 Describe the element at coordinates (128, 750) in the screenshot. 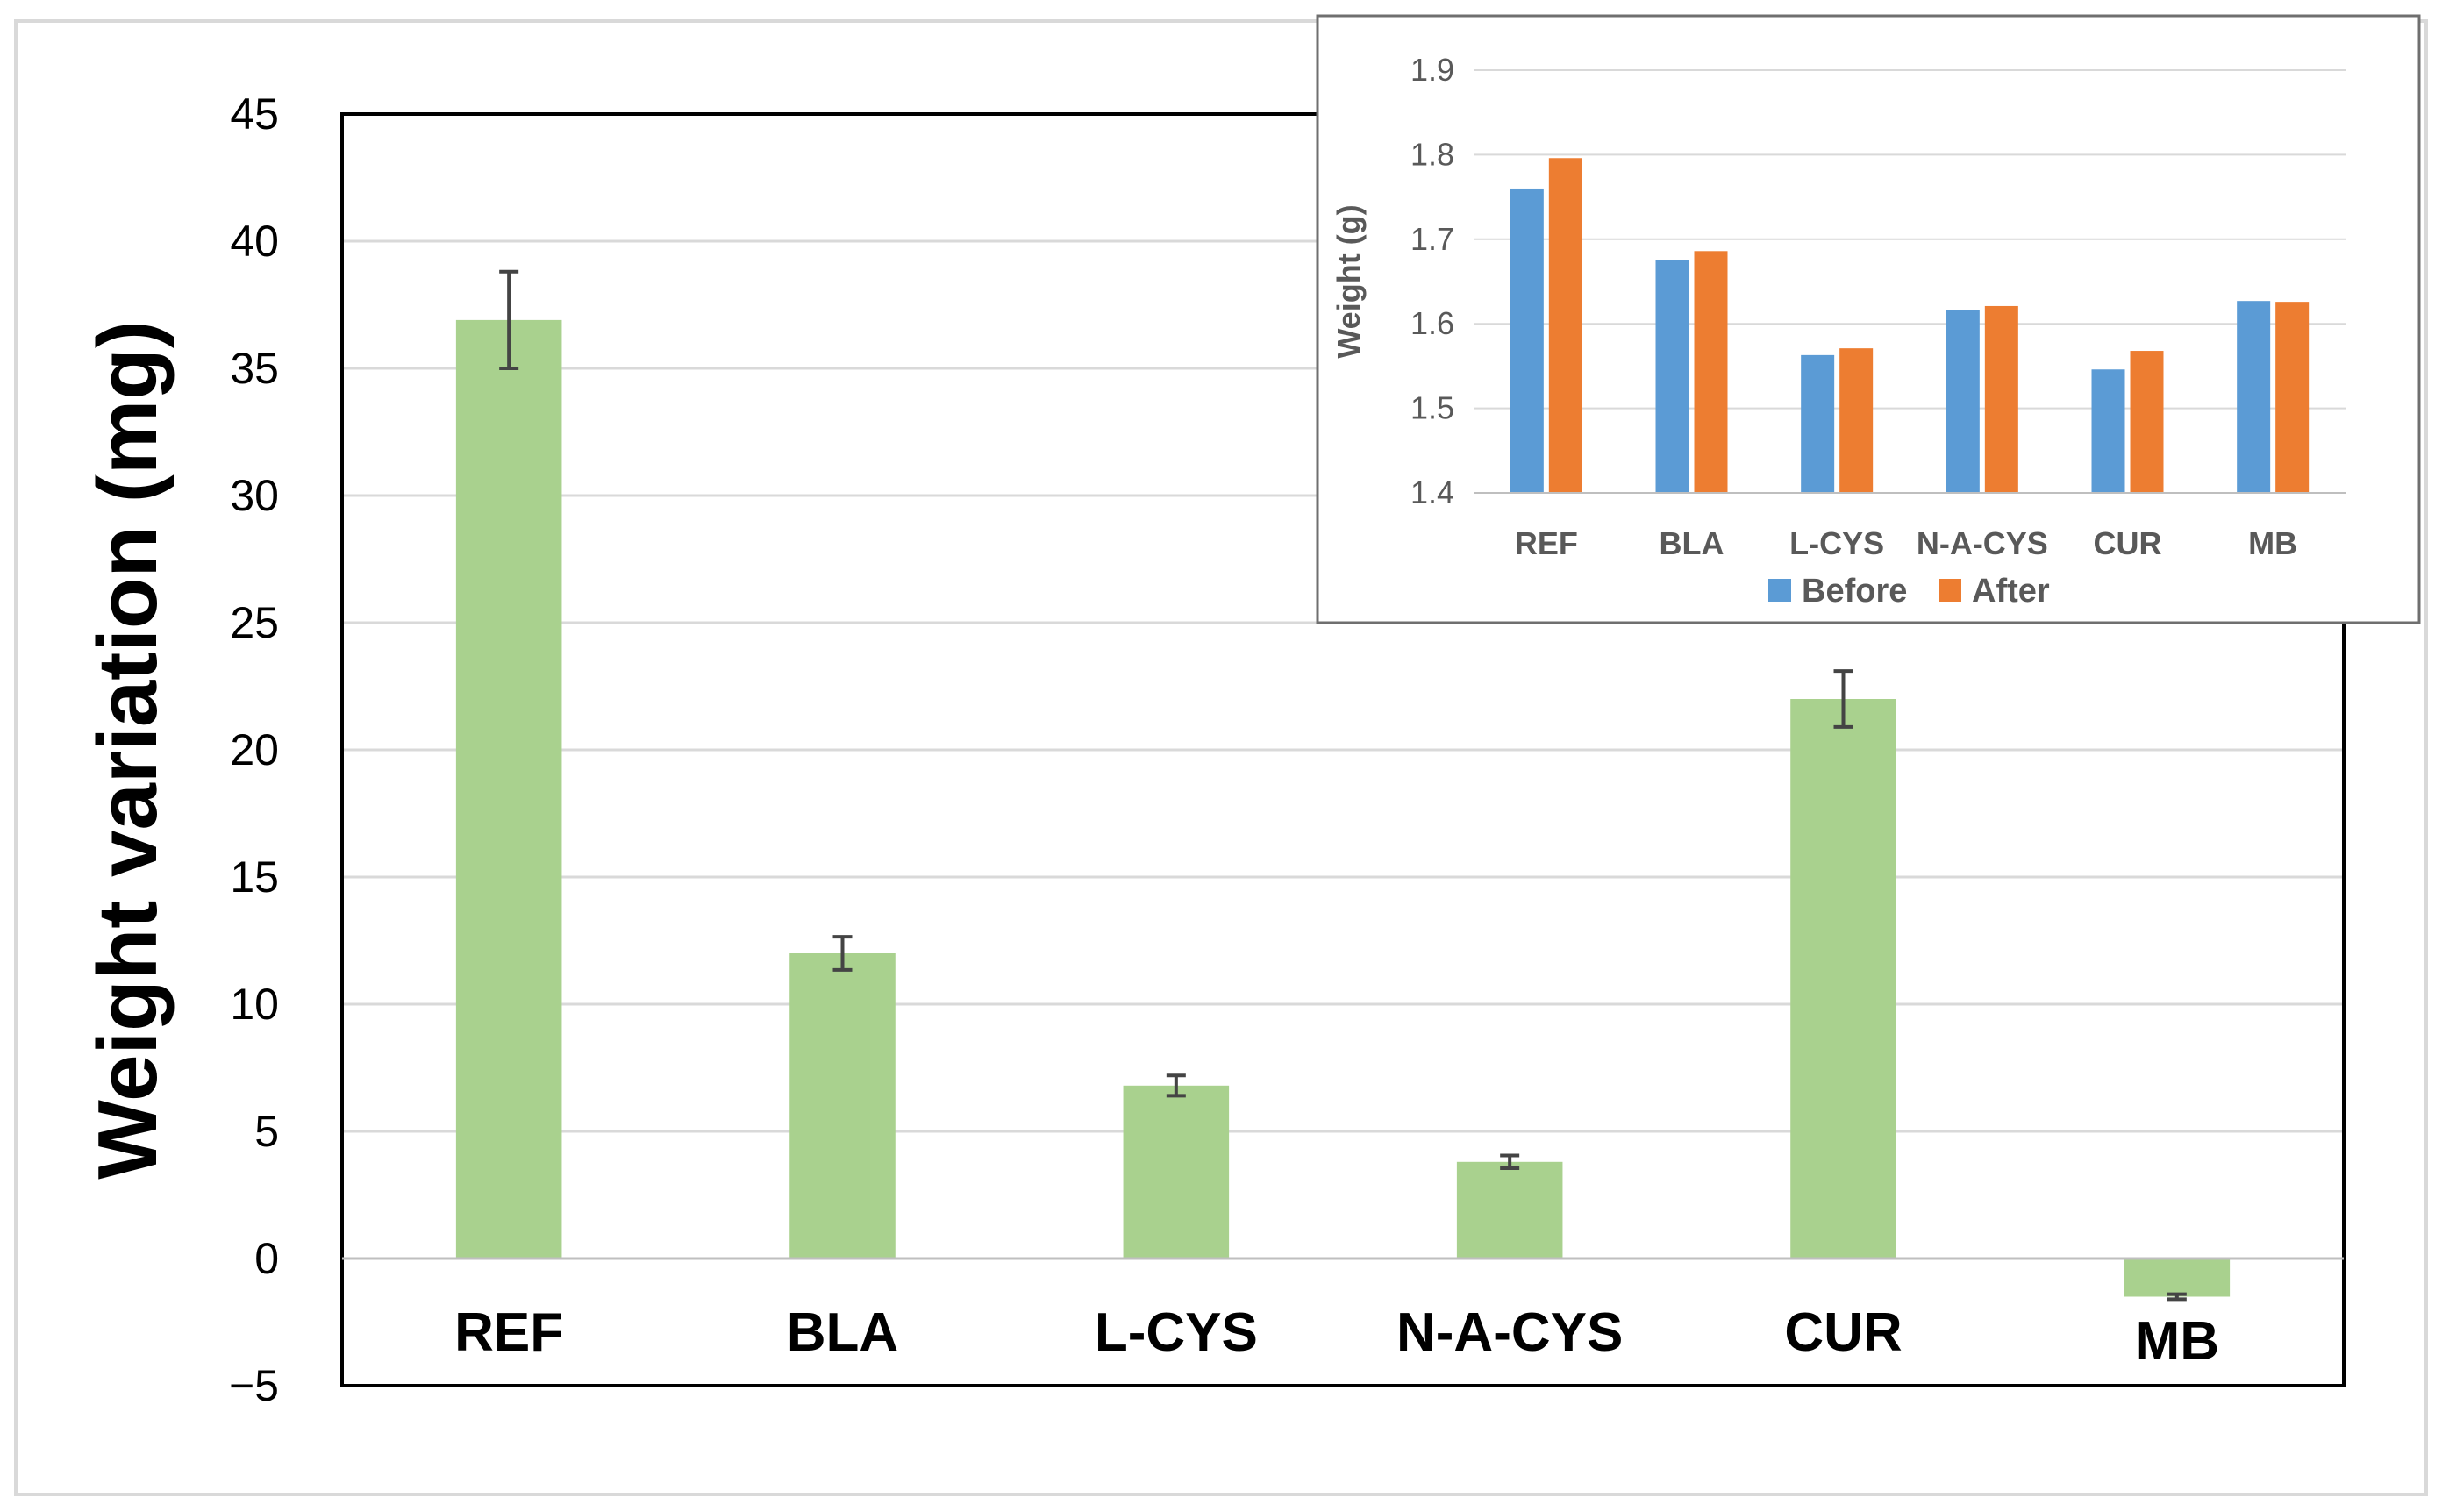

I see `main-y-axis-title: Weight variation (mg)` at that location.